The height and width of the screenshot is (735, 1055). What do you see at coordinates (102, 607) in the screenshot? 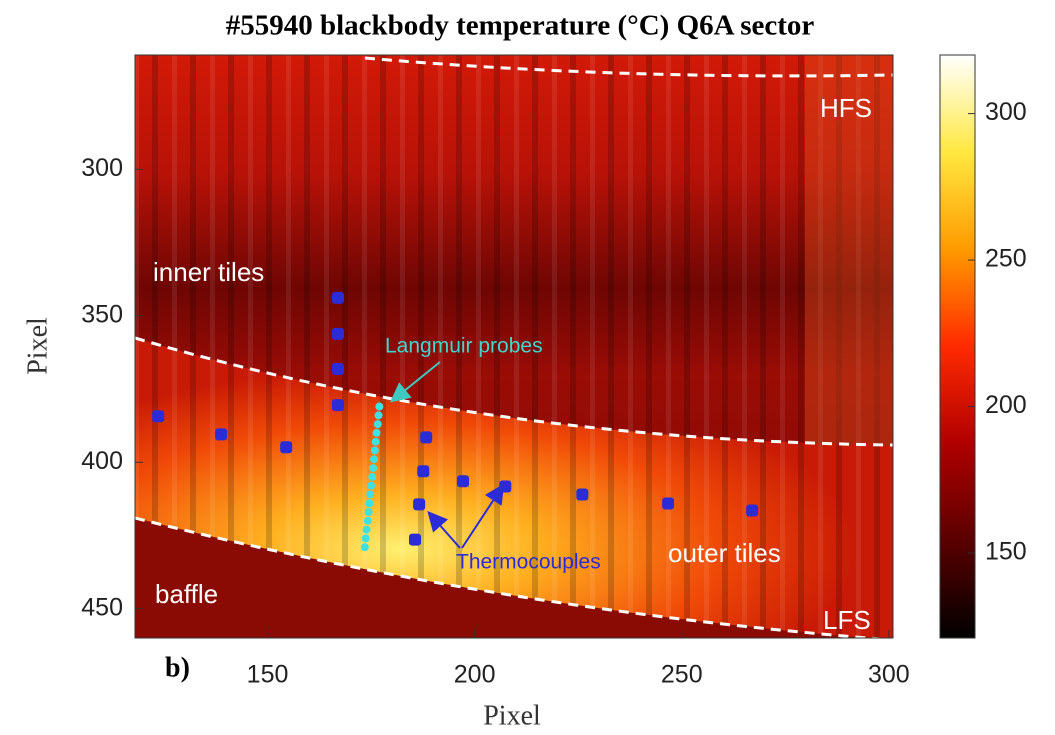
I see `y-tick-label: 450` at bounding box center [102, 607].